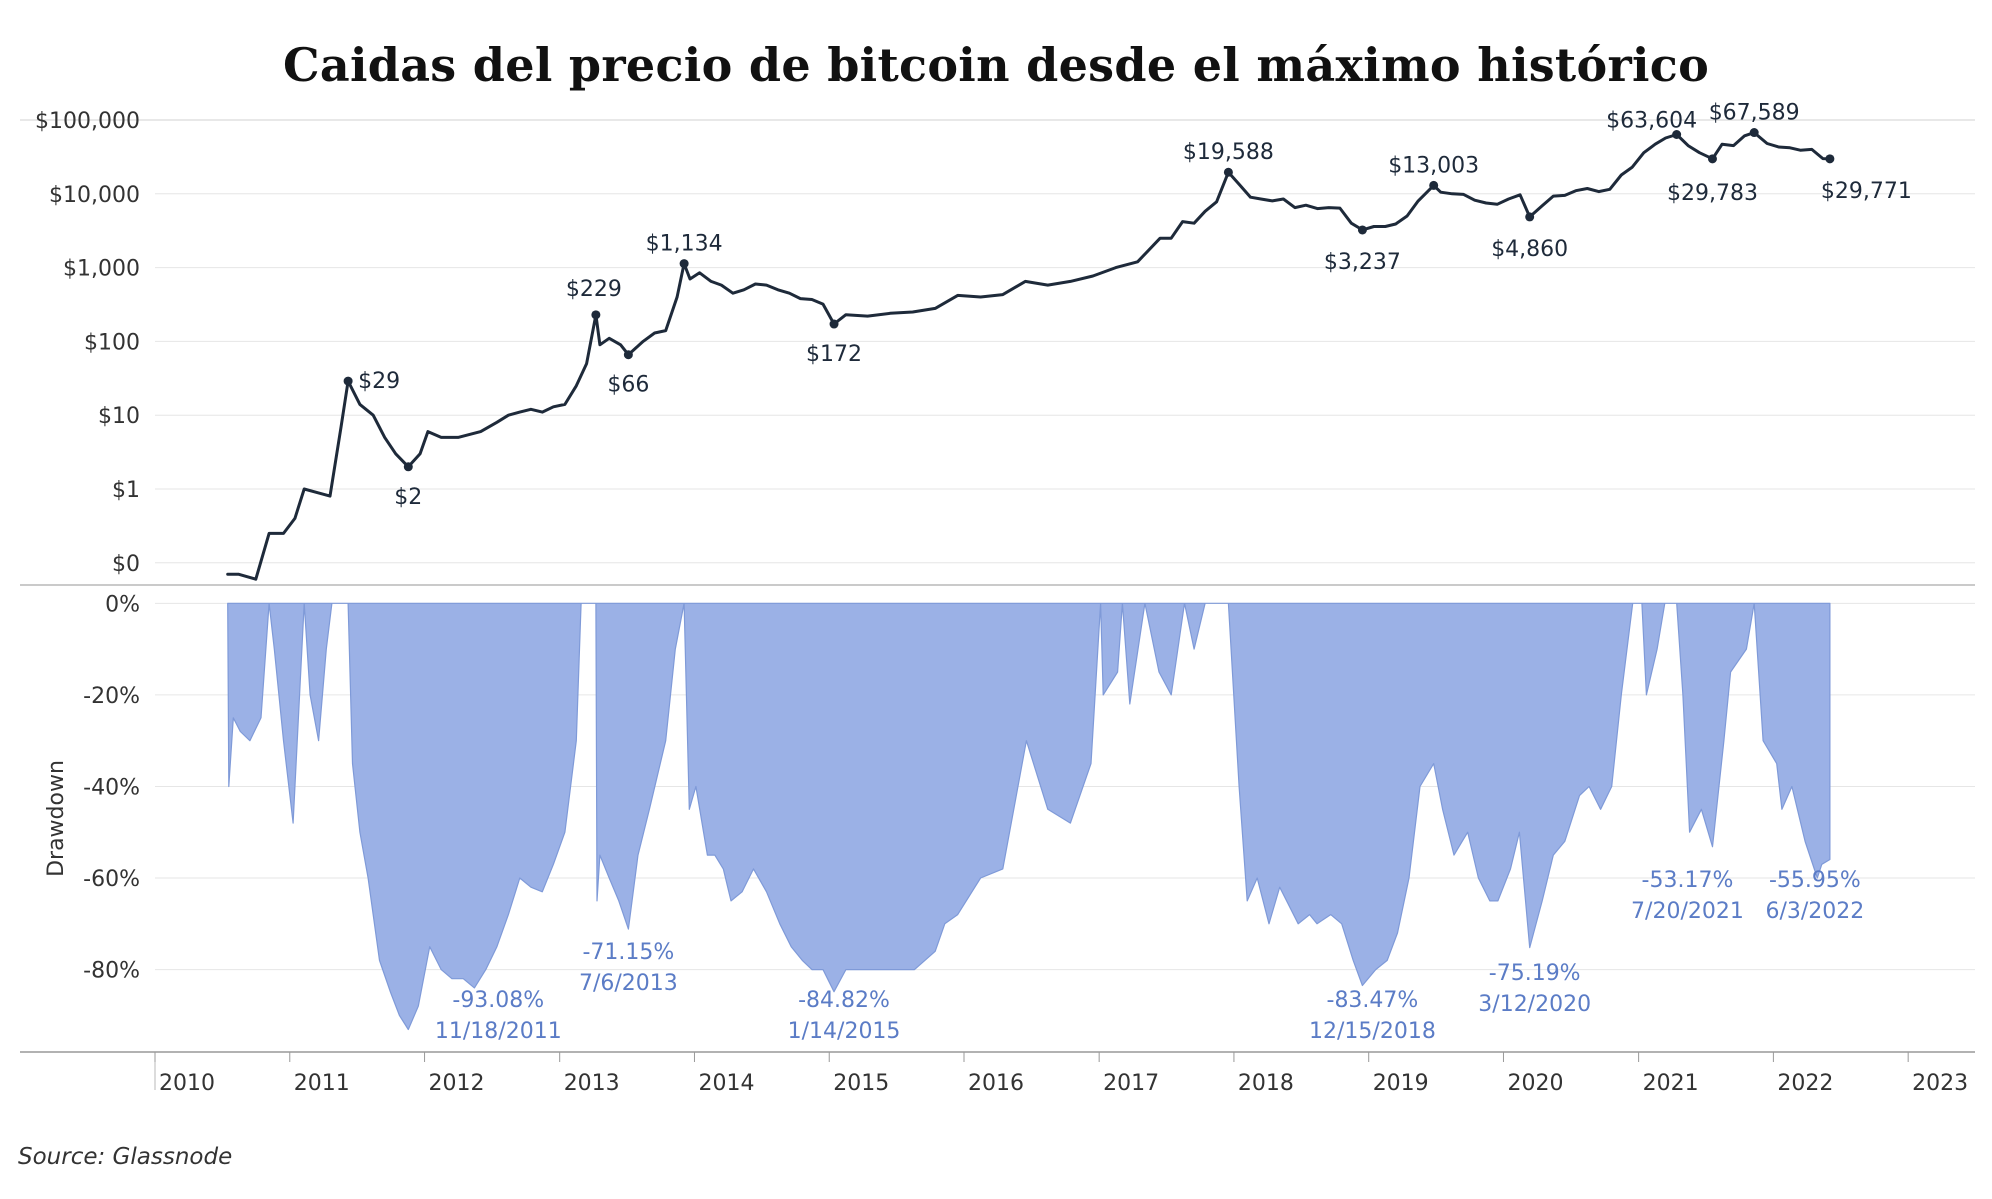  What do you see at coordinates (1266, 1083) in the screenshot?
I see `year-label: 2018` at bounding box center [1266, 1083].